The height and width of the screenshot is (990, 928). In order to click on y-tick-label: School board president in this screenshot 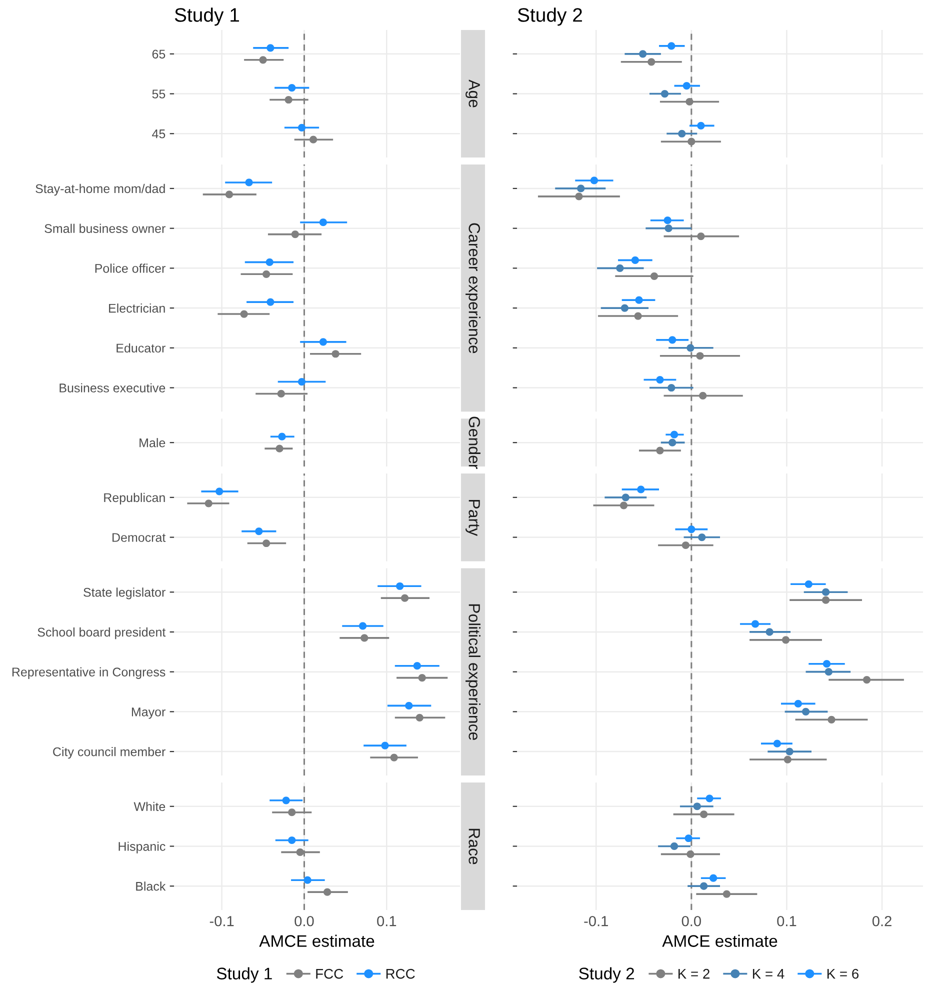, I will do `click(102, 633)`.